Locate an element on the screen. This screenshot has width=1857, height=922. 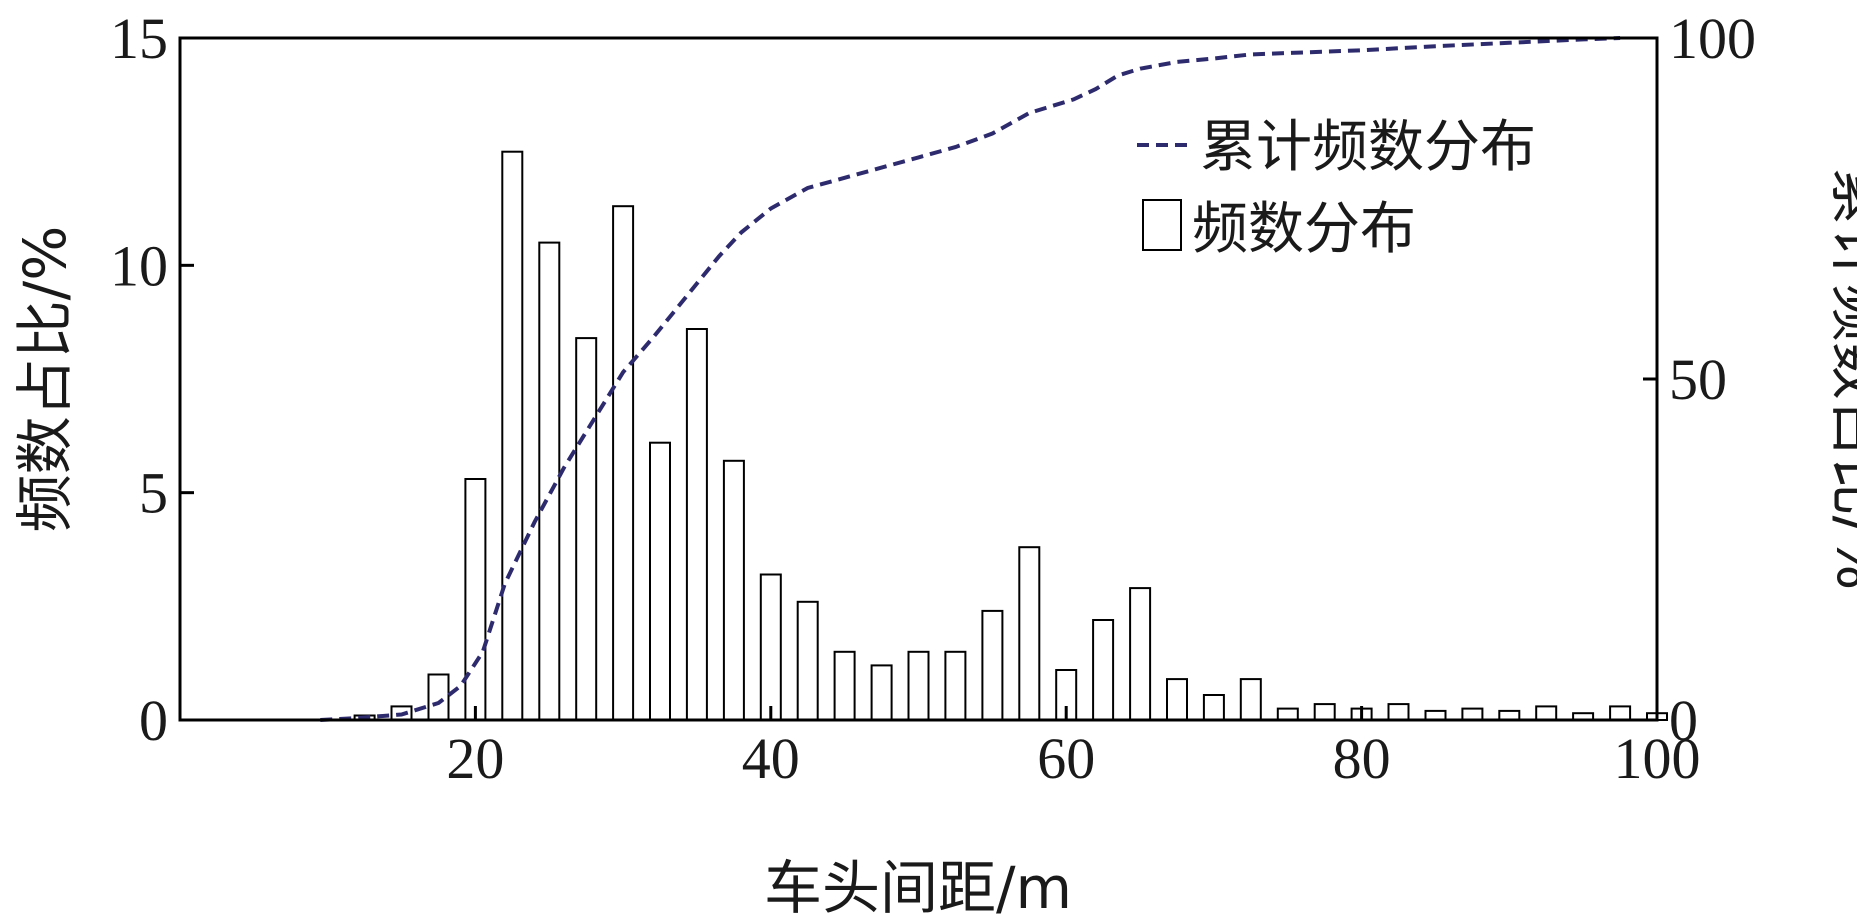
y-left-tick-label-2: 10 is located at coordinates (139, 265).